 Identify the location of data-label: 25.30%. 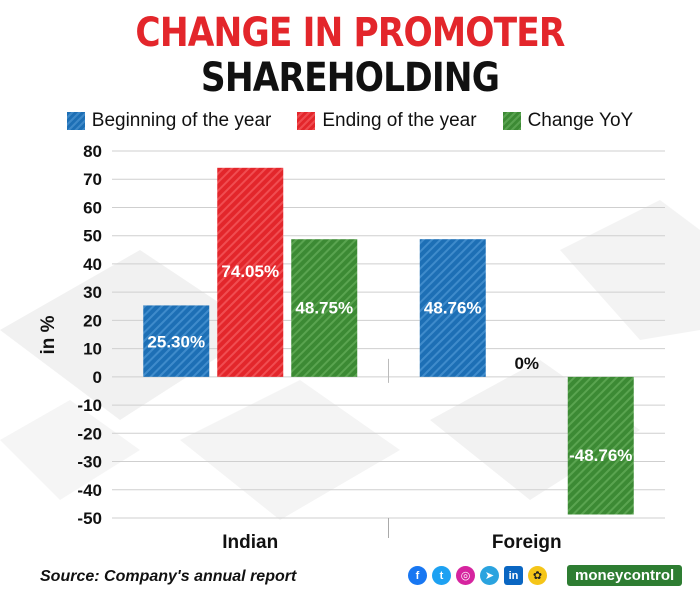
(176, 341).